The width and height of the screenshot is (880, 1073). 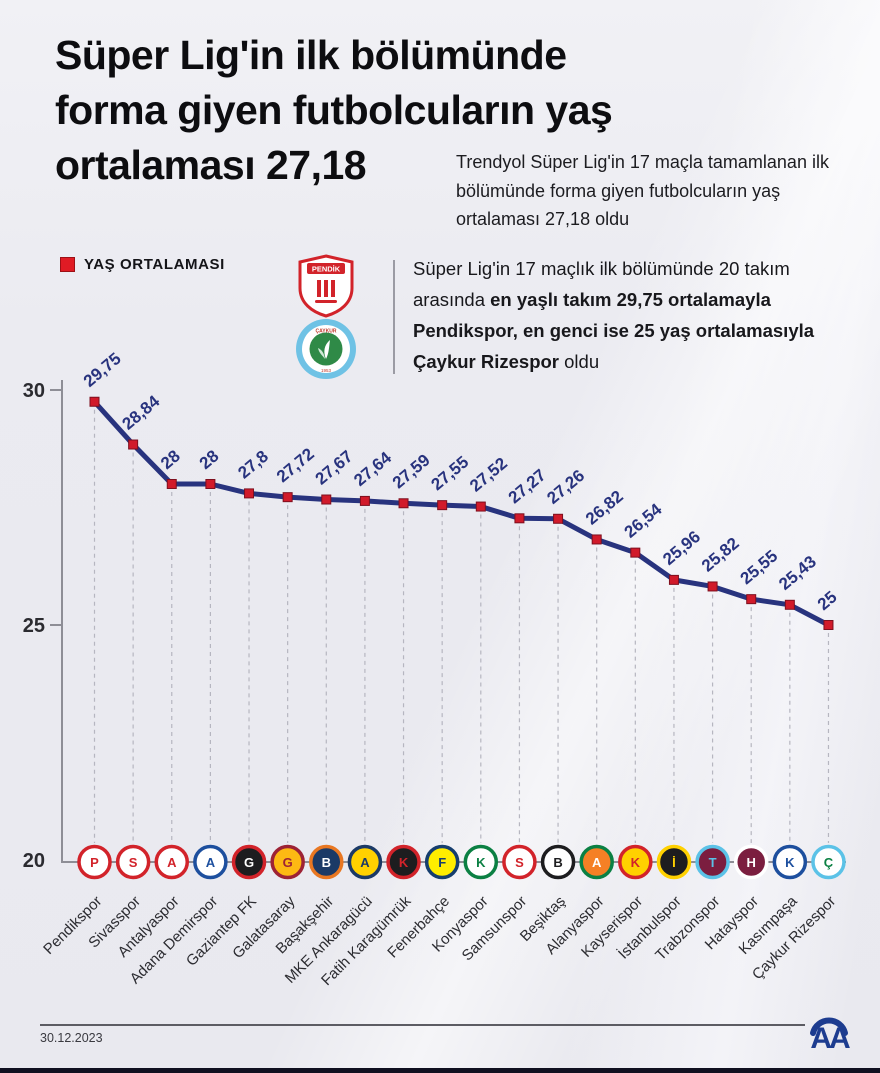 I want to click on value-label: 29,75, so click(x=102, y=370).